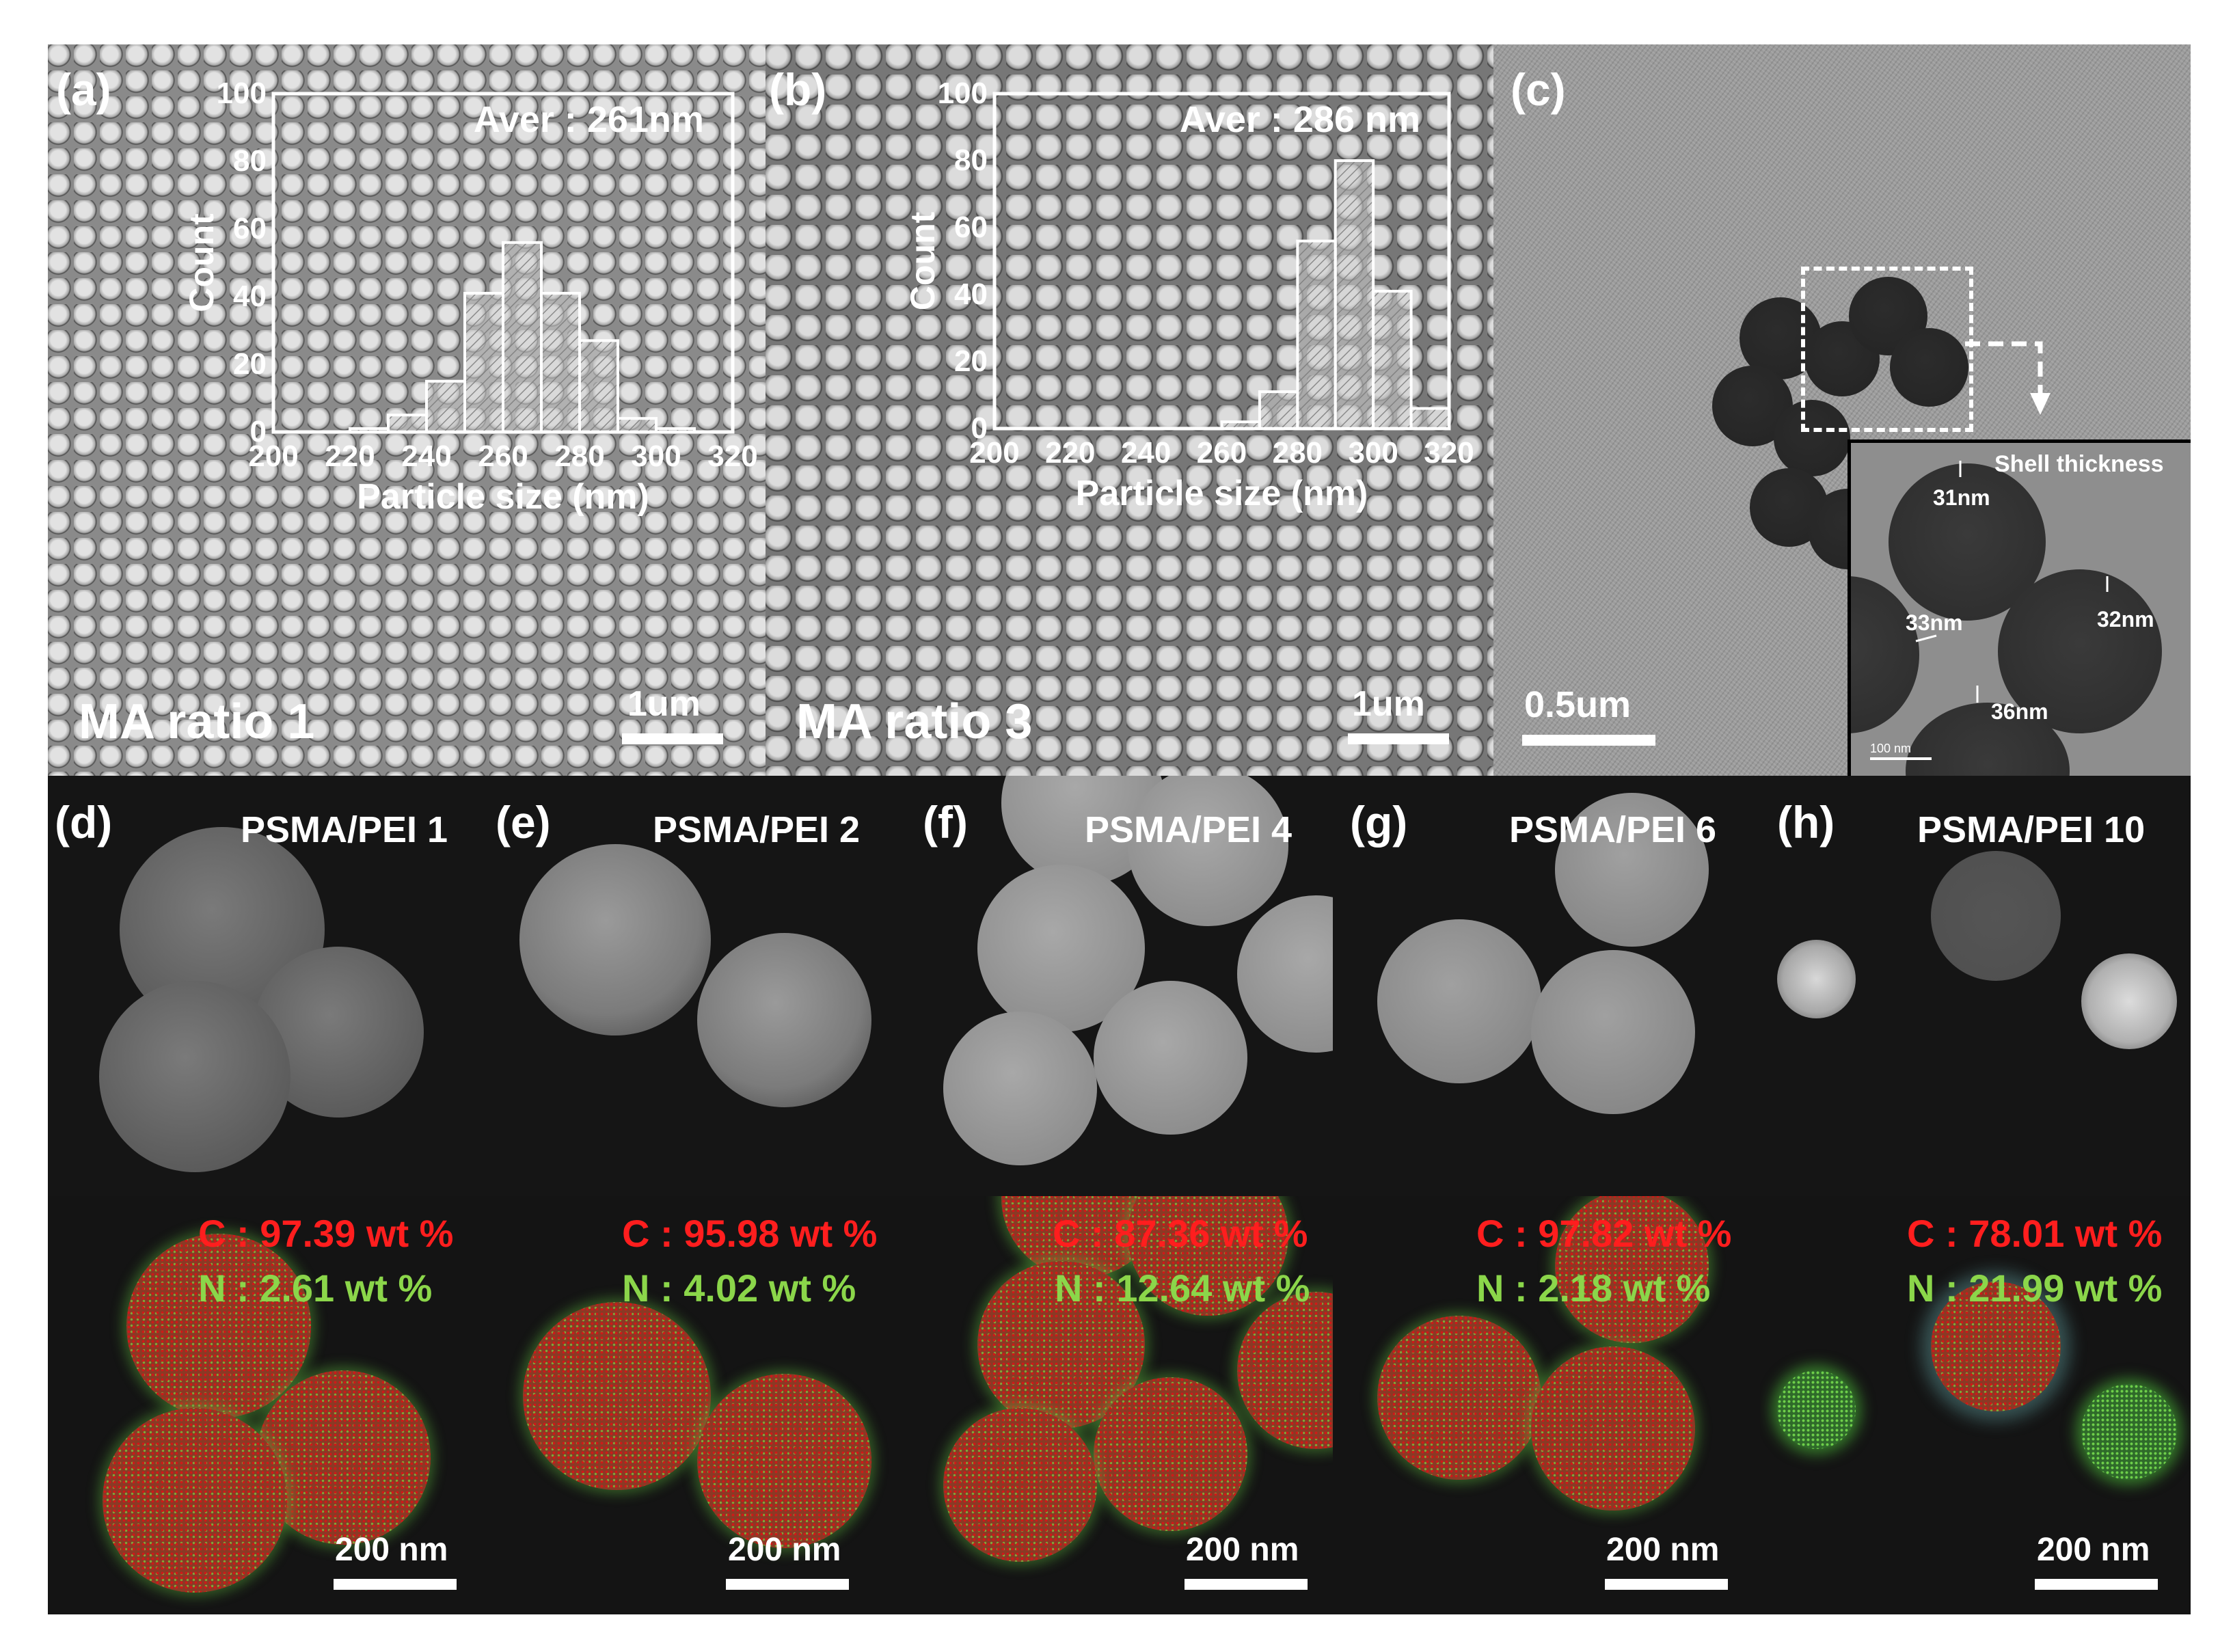 This screenshot has width=2233, height=1652. What do you see at coordinates (915, 721) in the screenshot?
I see `panel-b-sample-label: MA ratio 3` at bounding box center [915, 721].